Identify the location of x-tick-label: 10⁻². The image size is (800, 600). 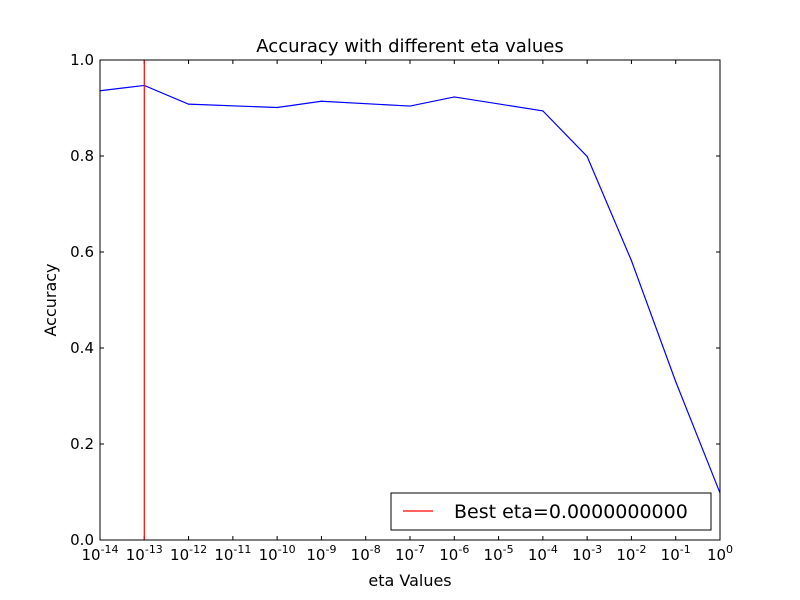
(631, 553).